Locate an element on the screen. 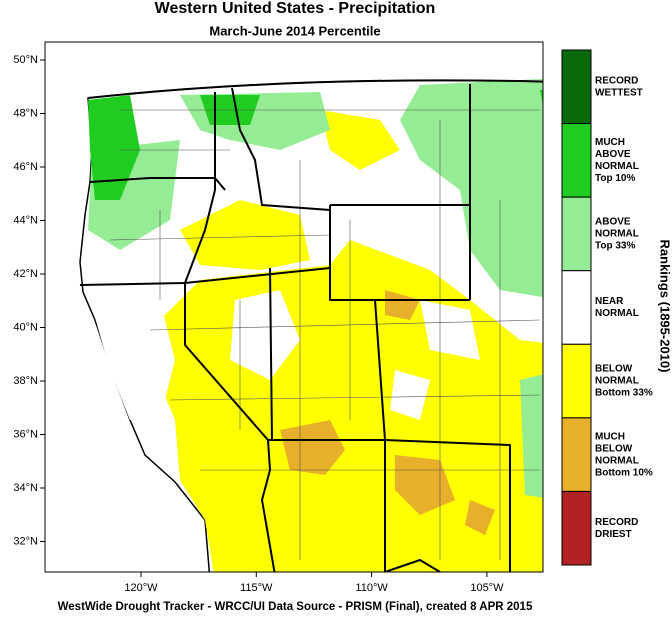 This screenshot has width=672, height=617. lon-label: 105°W is located at coordinates (487, 588).